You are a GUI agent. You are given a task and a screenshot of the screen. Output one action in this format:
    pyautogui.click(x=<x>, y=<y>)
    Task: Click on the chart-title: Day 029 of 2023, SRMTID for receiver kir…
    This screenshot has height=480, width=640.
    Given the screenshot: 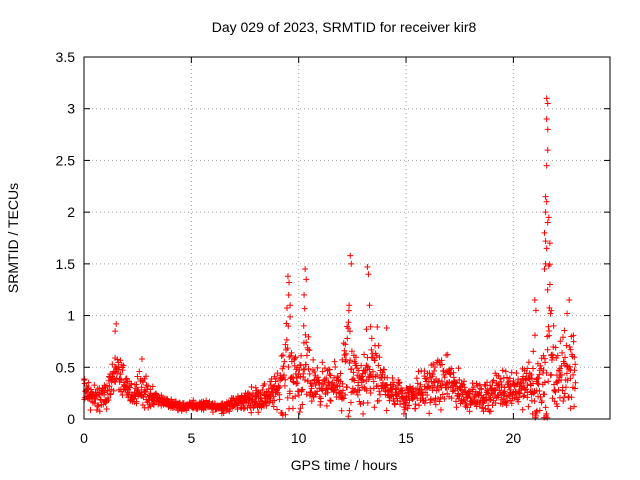 What is the action you would take?
    pyautogui.click(x=344, y=27)
    